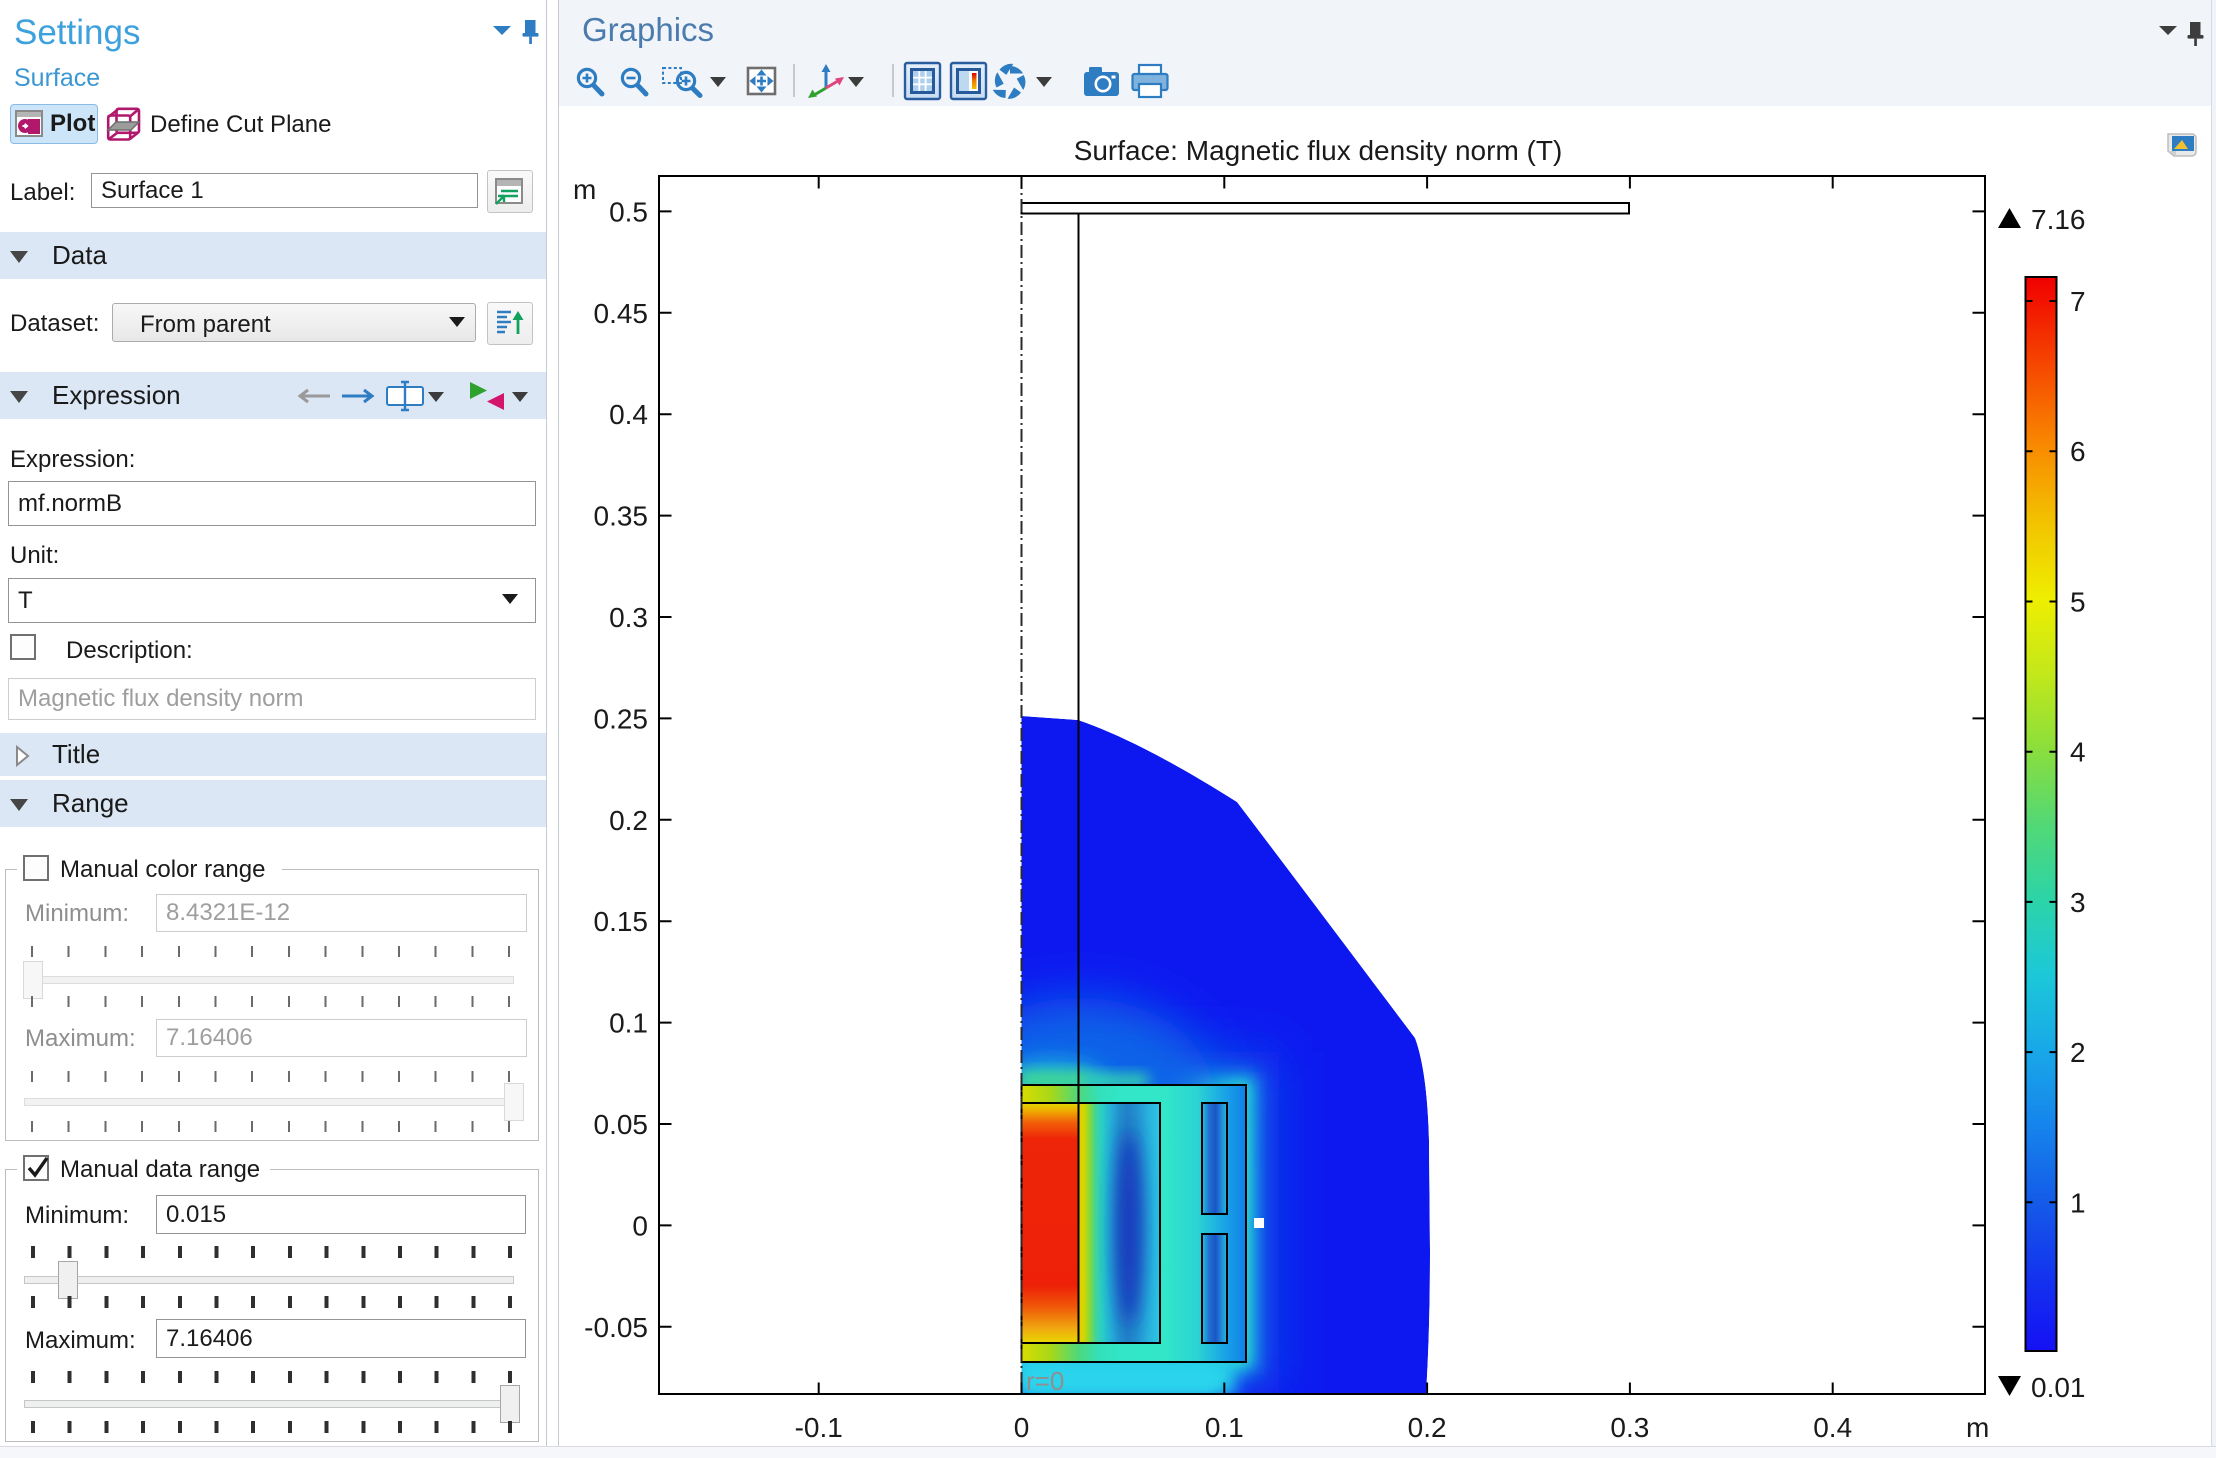 This screenshot has height=1458, width=2216. What do you see at coordinates (2058, 219) in the screenshot?
I see `svg-text: 7.16` at bounding box center [2058, 219].